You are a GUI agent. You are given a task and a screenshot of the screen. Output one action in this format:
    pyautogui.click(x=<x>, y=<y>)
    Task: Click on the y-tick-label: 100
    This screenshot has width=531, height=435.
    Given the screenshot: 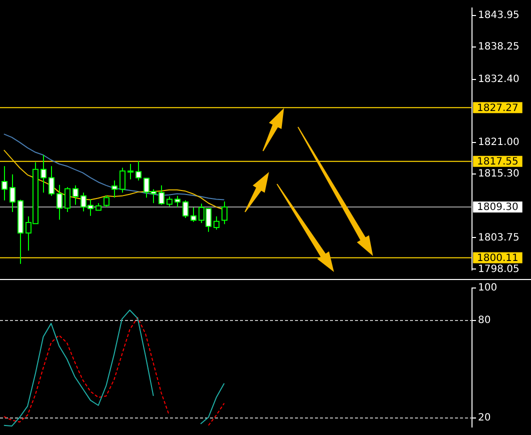 What is the action you would take?
    pyautogui.click(x=488, y=288)
    